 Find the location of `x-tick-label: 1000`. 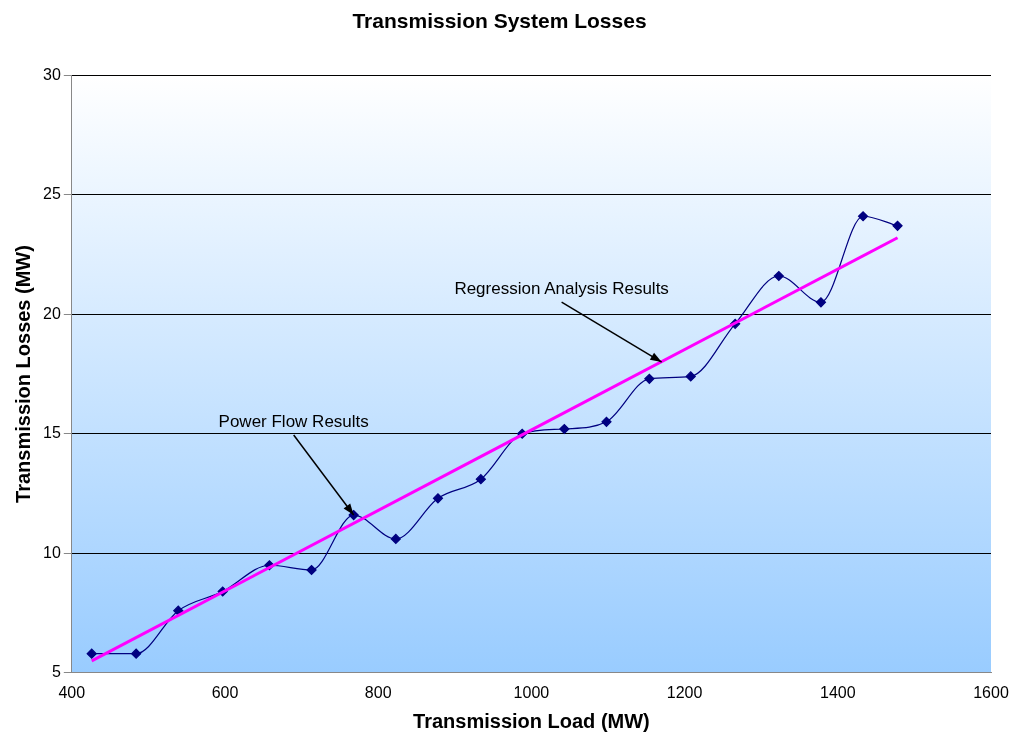

x-tick-label: 1000 is located at coordinates (531, 692).